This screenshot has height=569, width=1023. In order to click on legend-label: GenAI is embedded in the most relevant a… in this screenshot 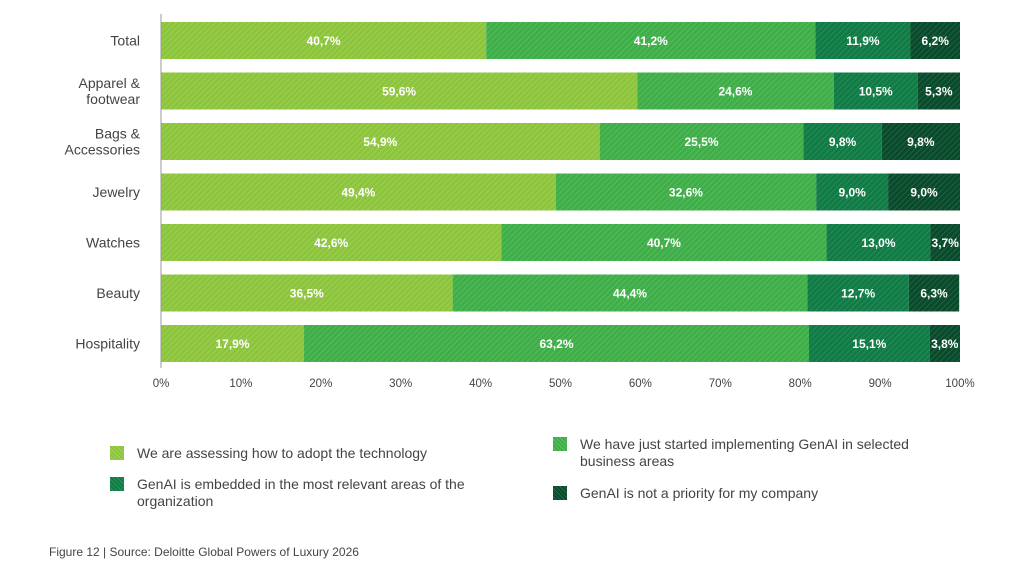, I will do `click(301, 492)`.